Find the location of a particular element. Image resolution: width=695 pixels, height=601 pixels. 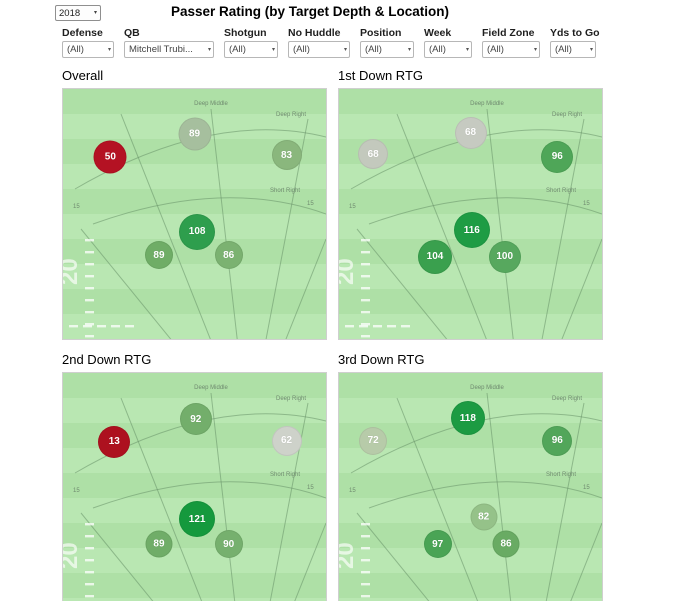

rating-bubble-deep-right: 62 is located at coordinates (286, 440).